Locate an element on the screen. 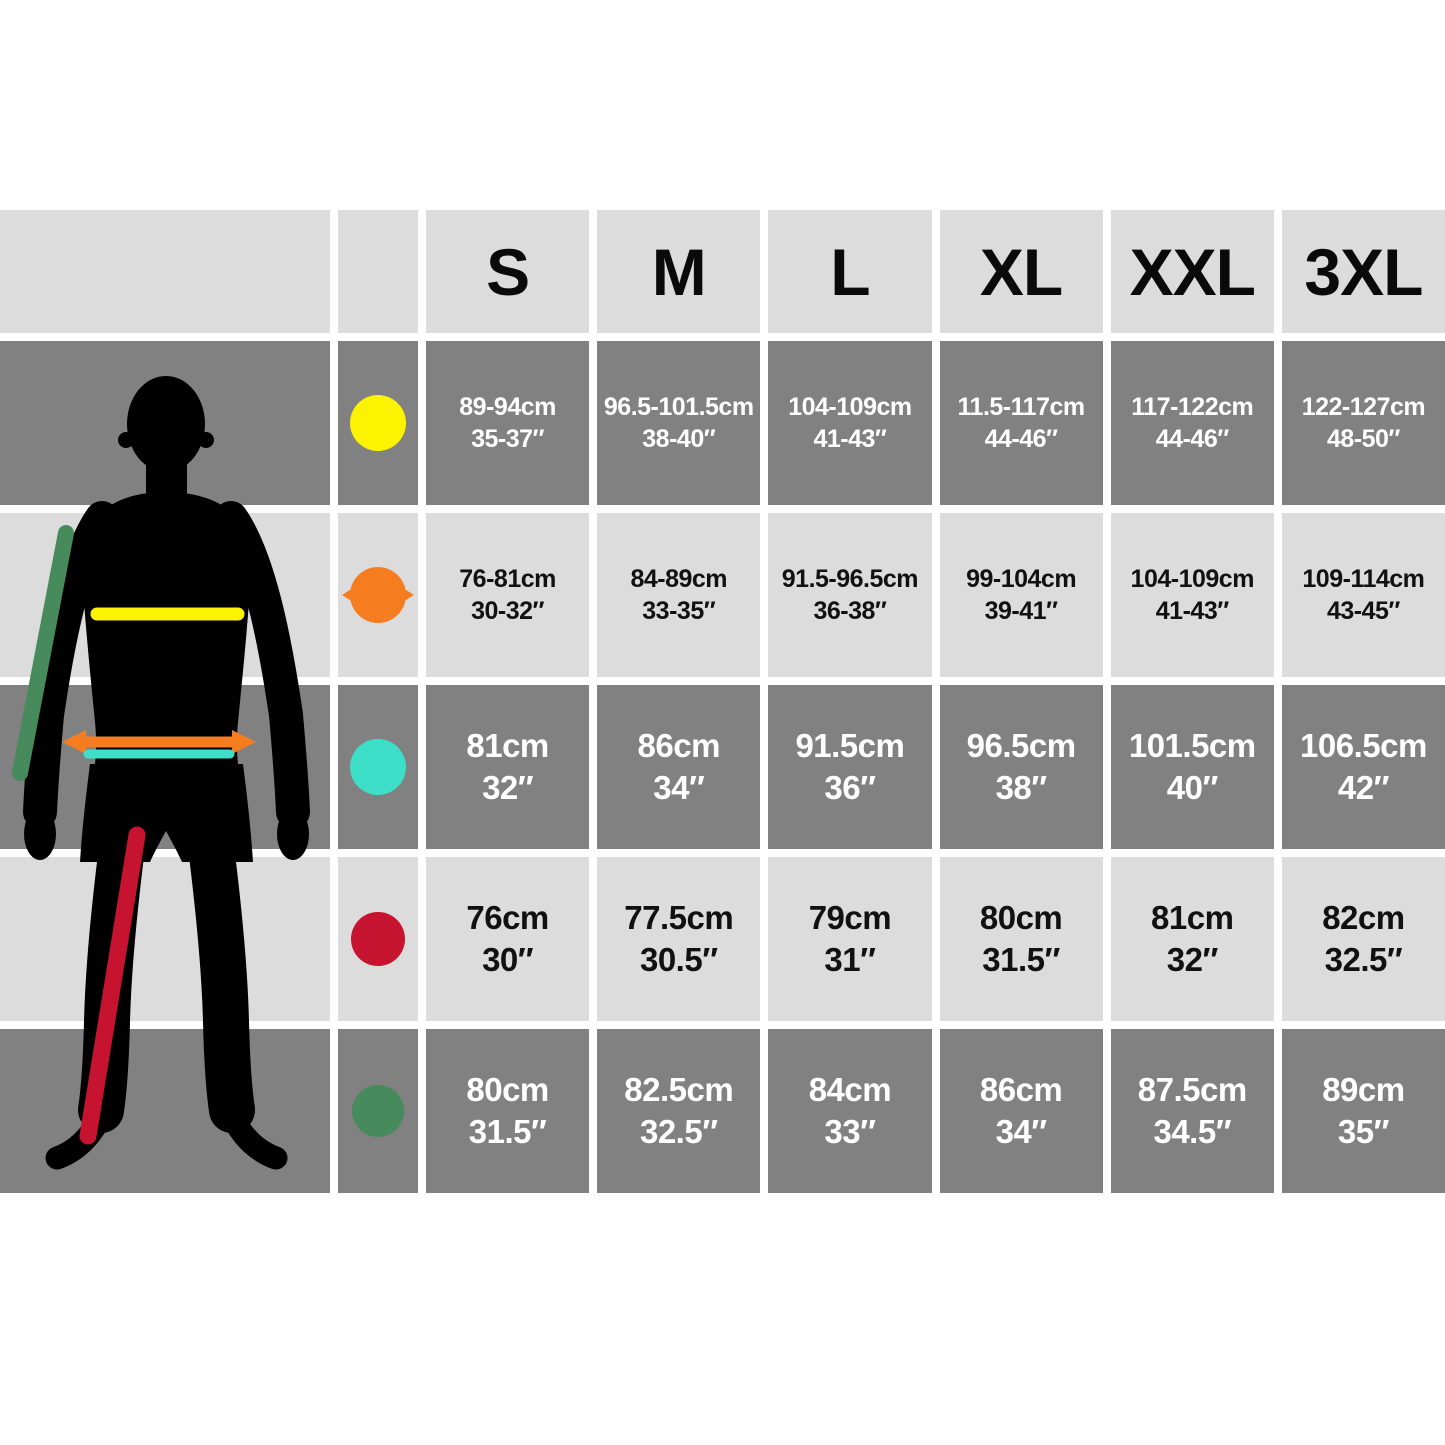 The height and width of the screenshot is (1445, 1445). chest-m-in: 38-40″ is located at coordinates (679, 439).